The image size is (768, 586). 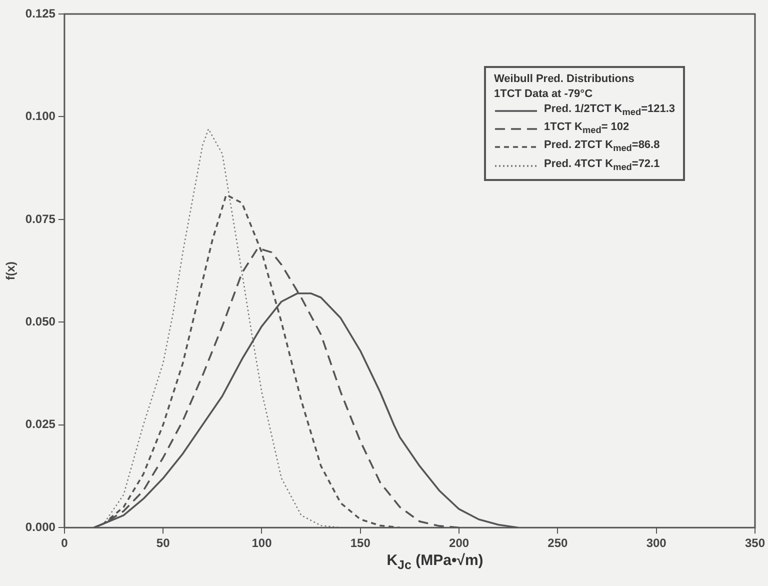 I want to click on y-tick-label: 0.025, so click(x=40, y=424).